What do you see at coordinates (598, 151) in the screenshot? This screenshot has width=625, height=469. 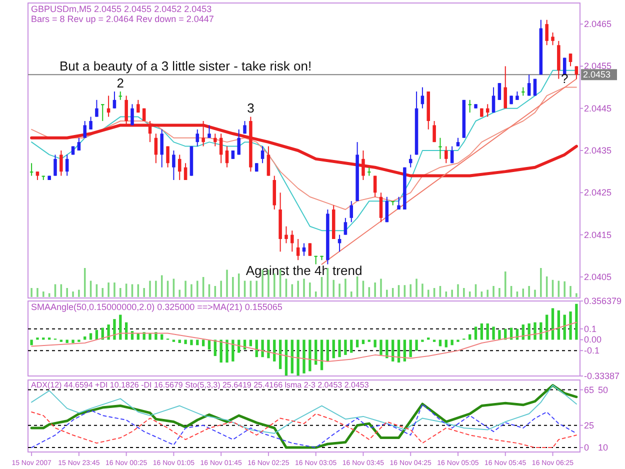 I see `y-tick-label: 2.0435` at bounding box center [598, 151].